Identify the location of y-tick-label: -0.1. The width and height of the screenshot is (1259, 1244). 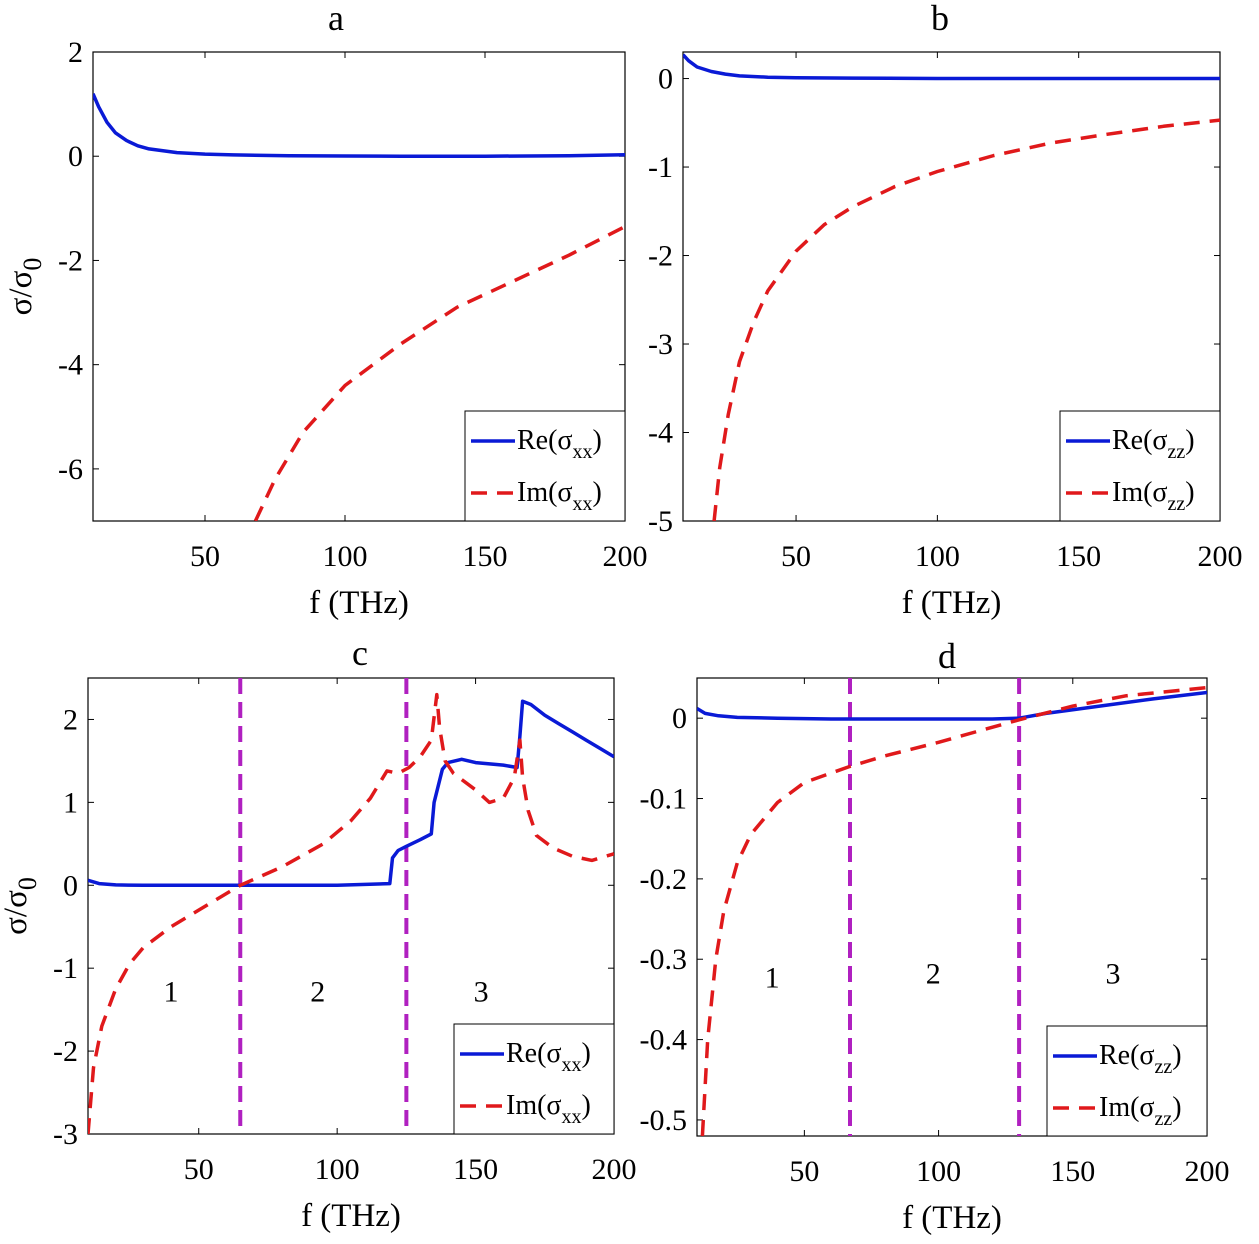
(664, 799).